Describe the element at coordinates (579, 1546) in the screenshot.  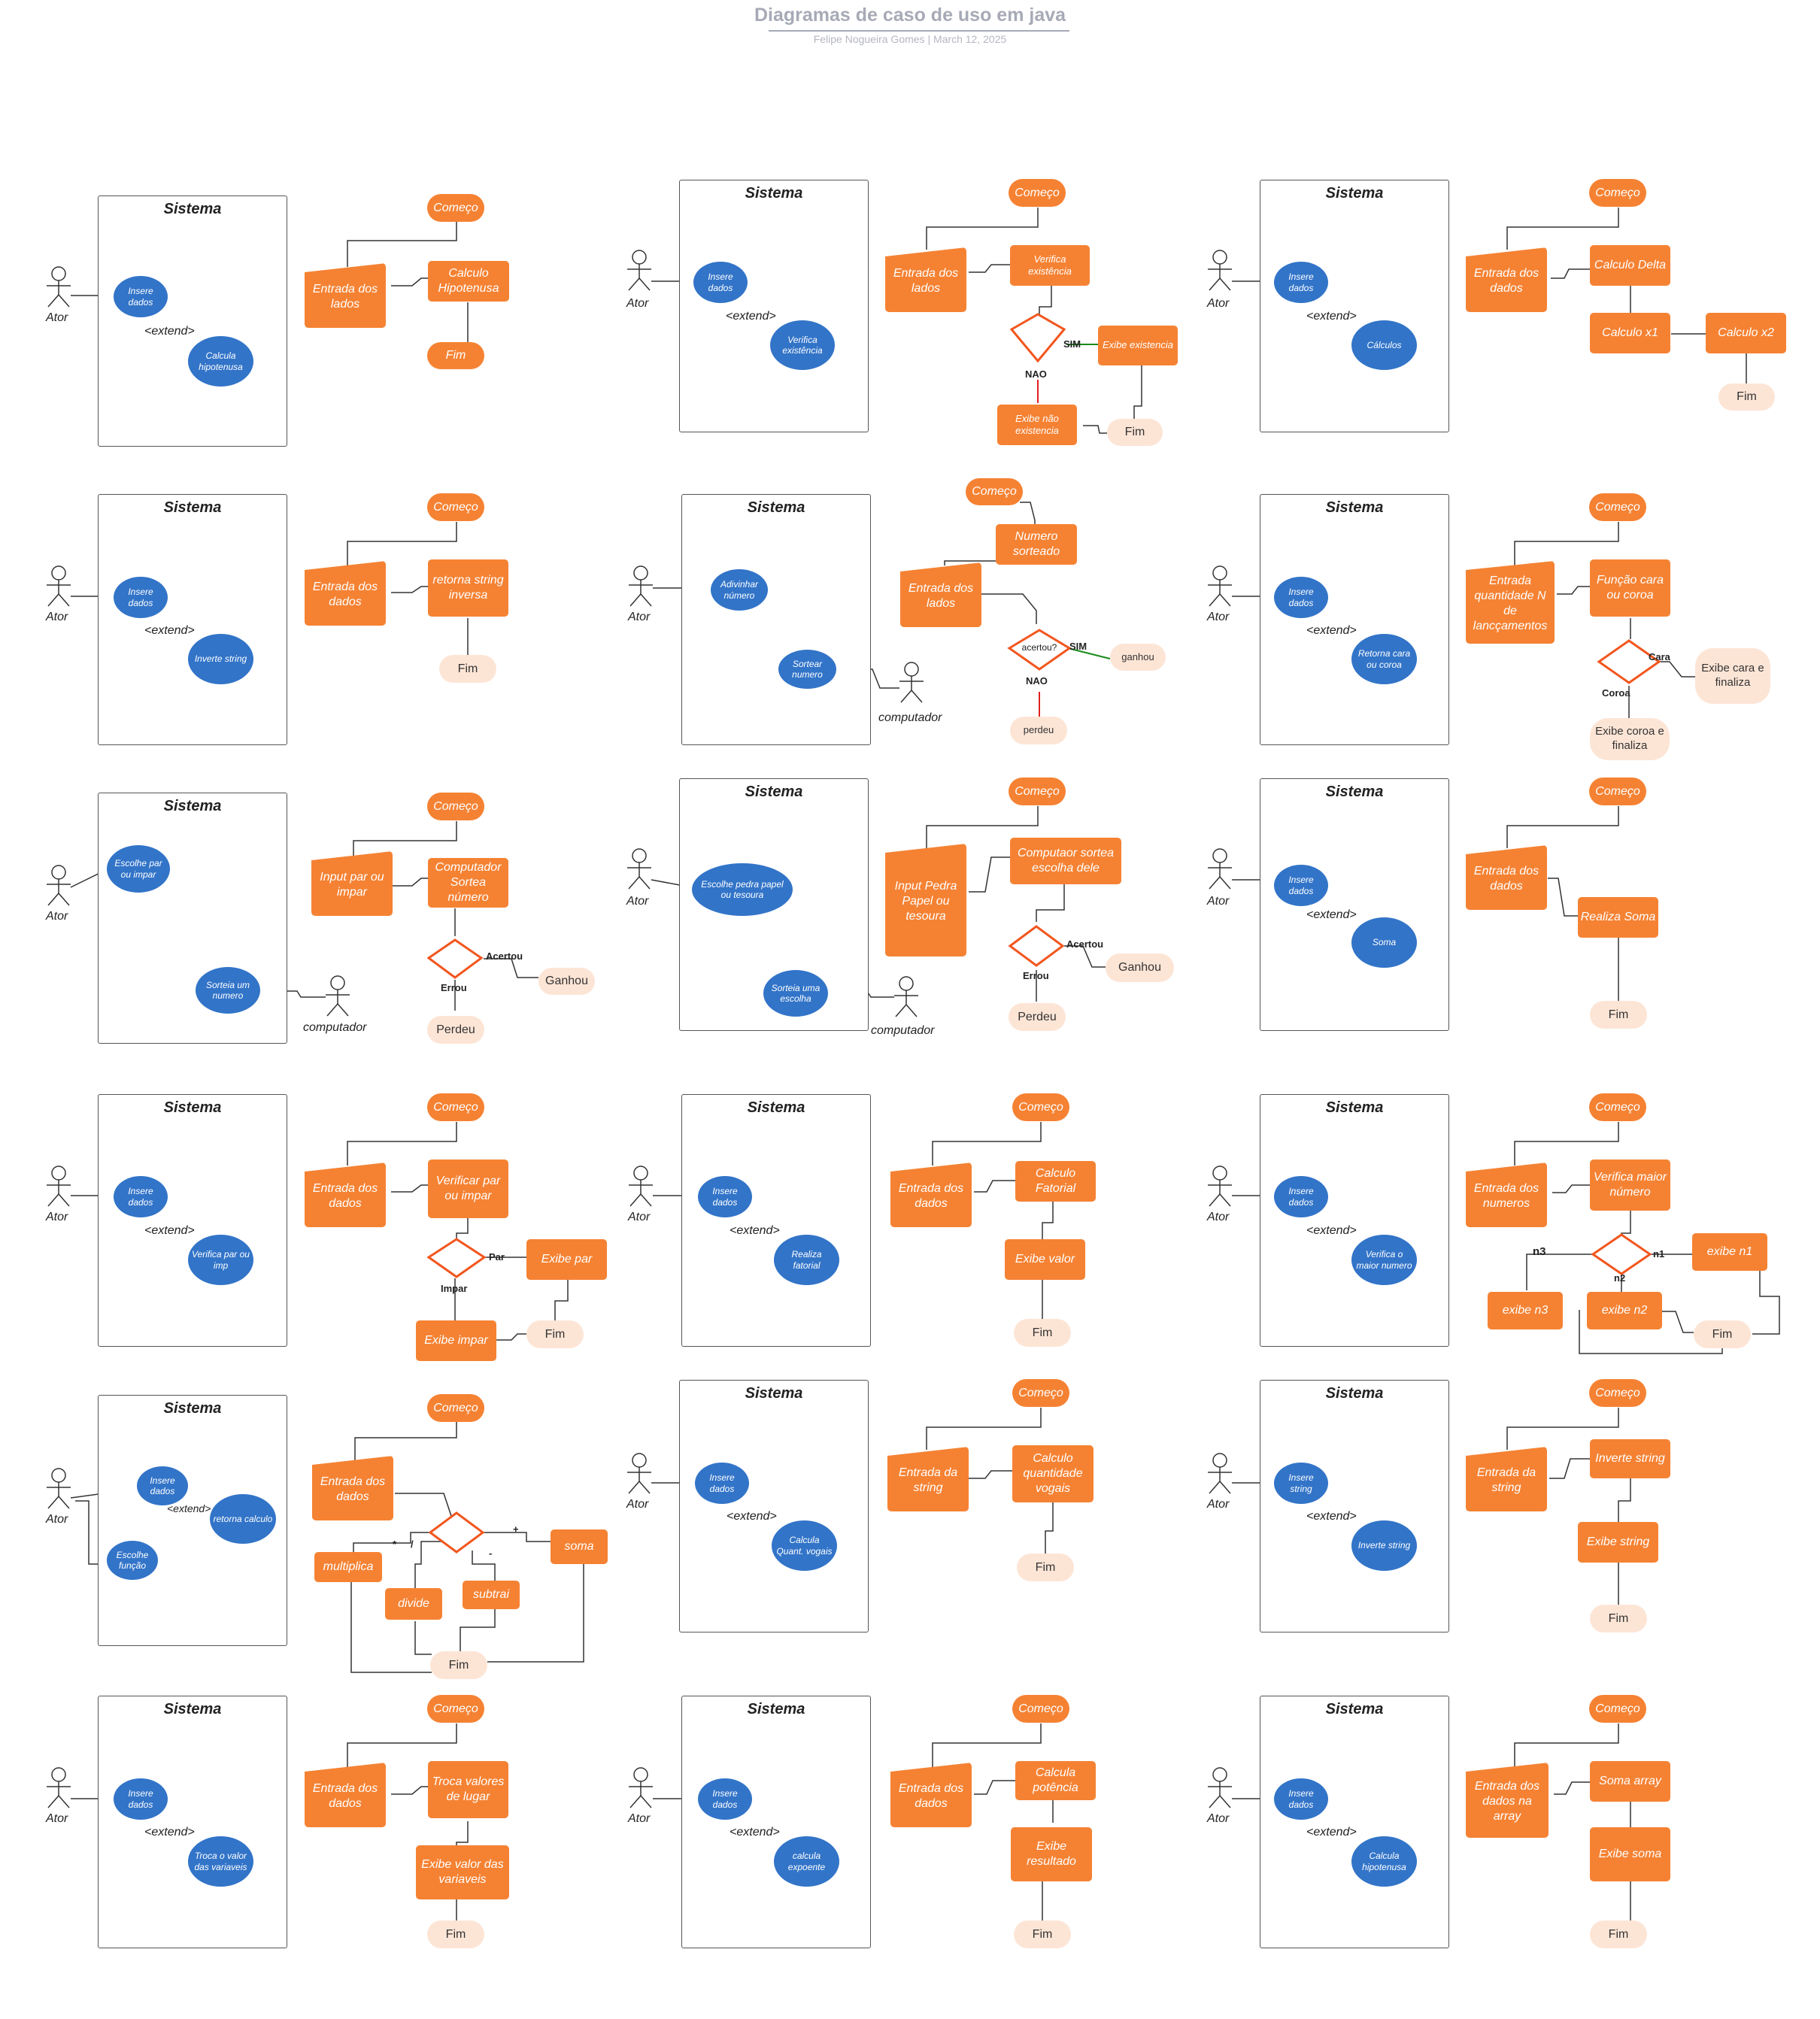
I see `process-sum: soma` at that location.